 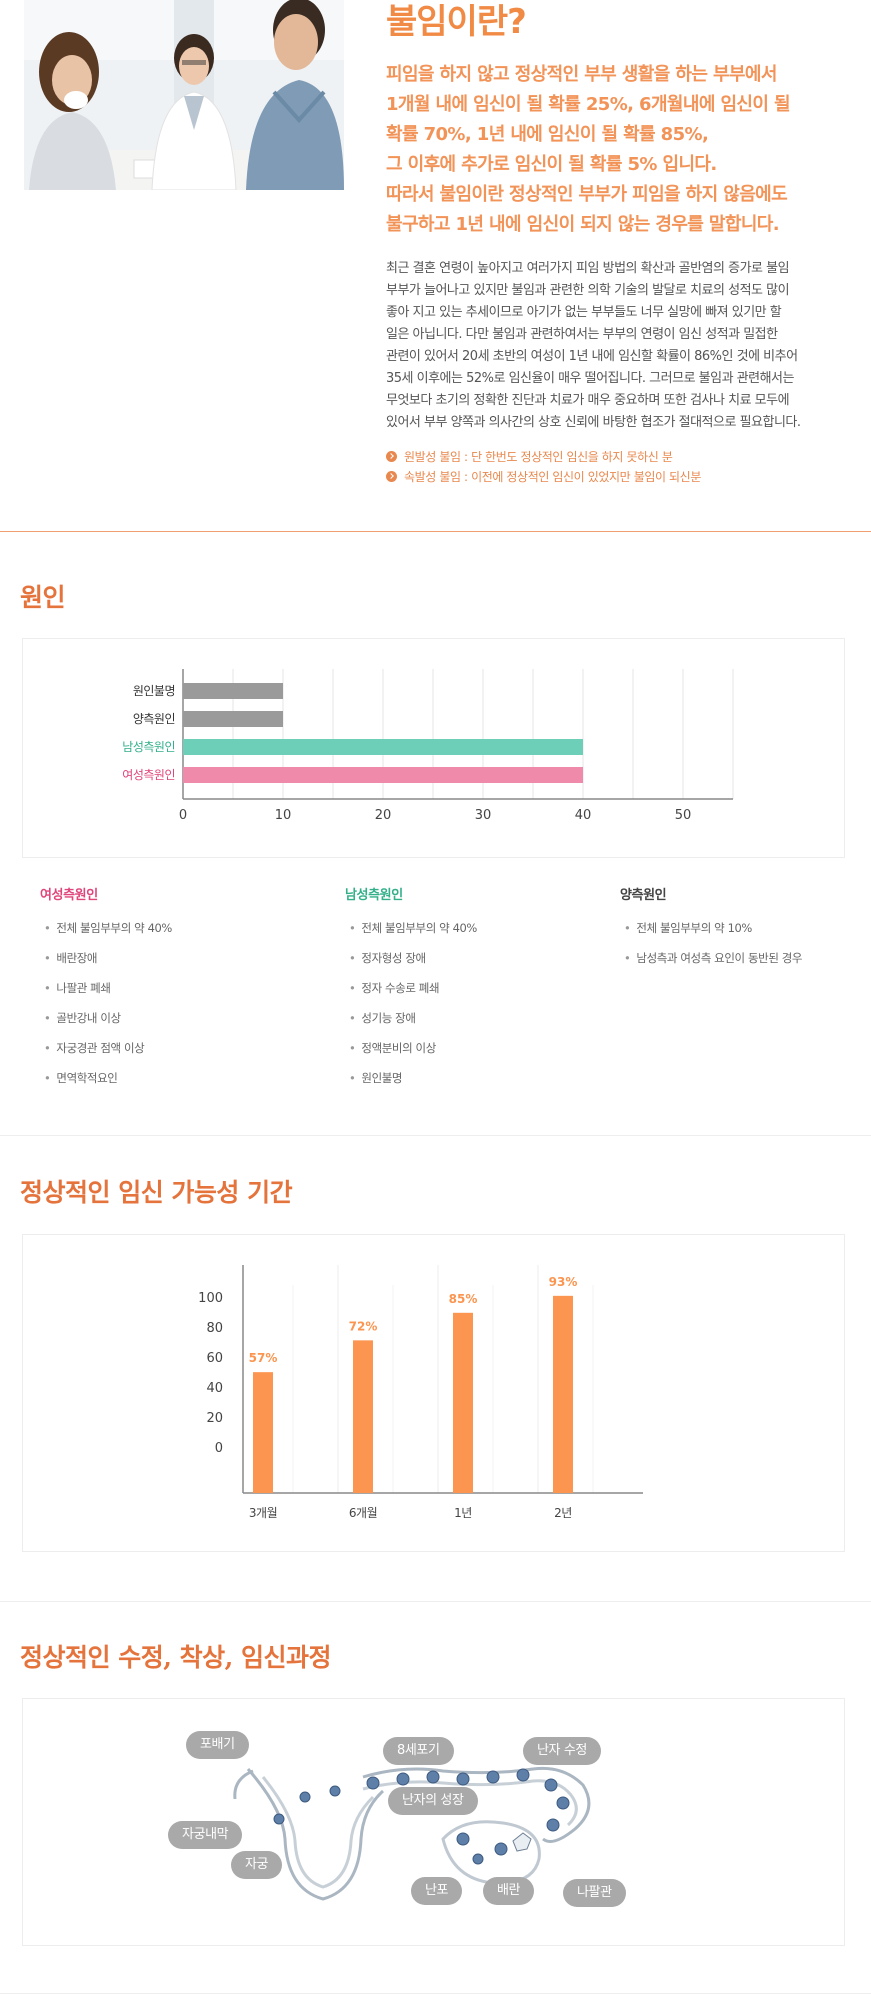 I want to click on consultation-photo, so click(x=184, y=95).